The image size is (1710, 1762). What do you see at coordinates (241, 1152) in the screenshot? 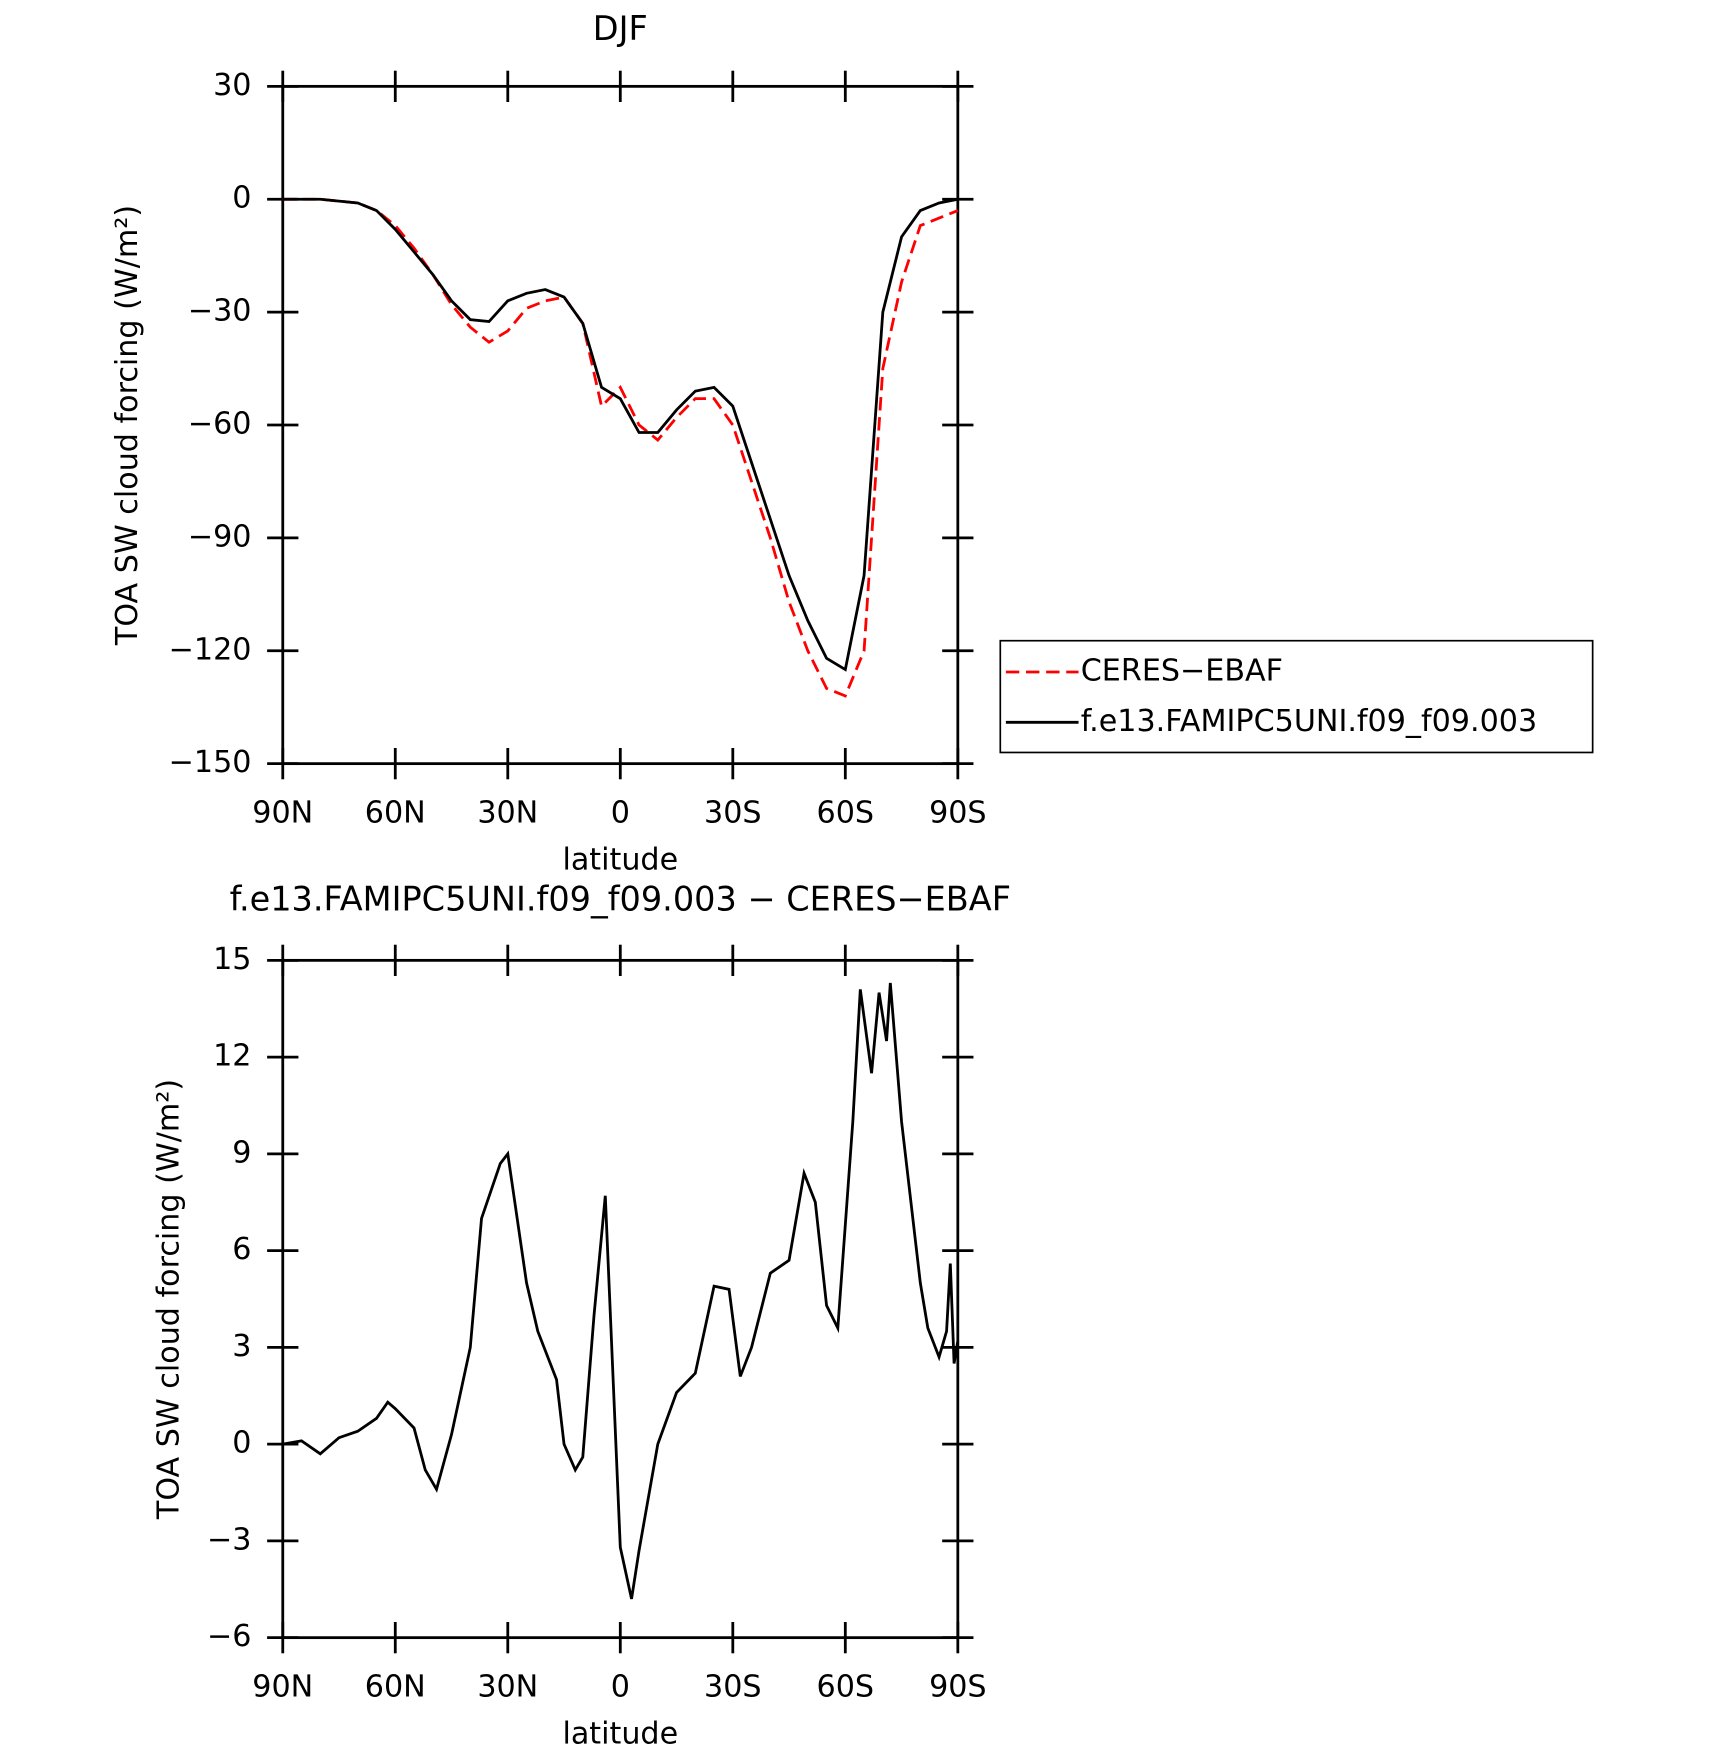
I see `y-tick-label: 9` at bounding box center [241, 1152].